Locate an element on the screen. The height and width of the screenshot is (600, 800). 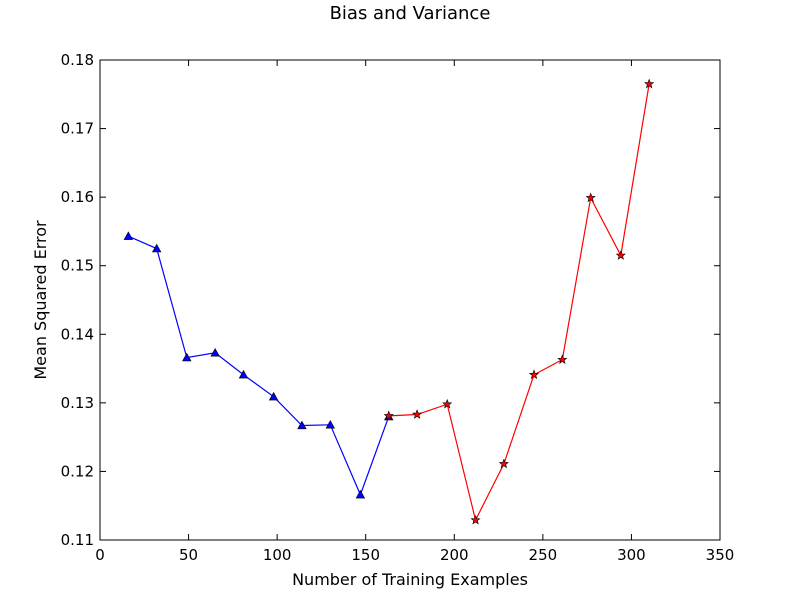
chart-title: Bias and Variance is located at coordinates (410, 13).